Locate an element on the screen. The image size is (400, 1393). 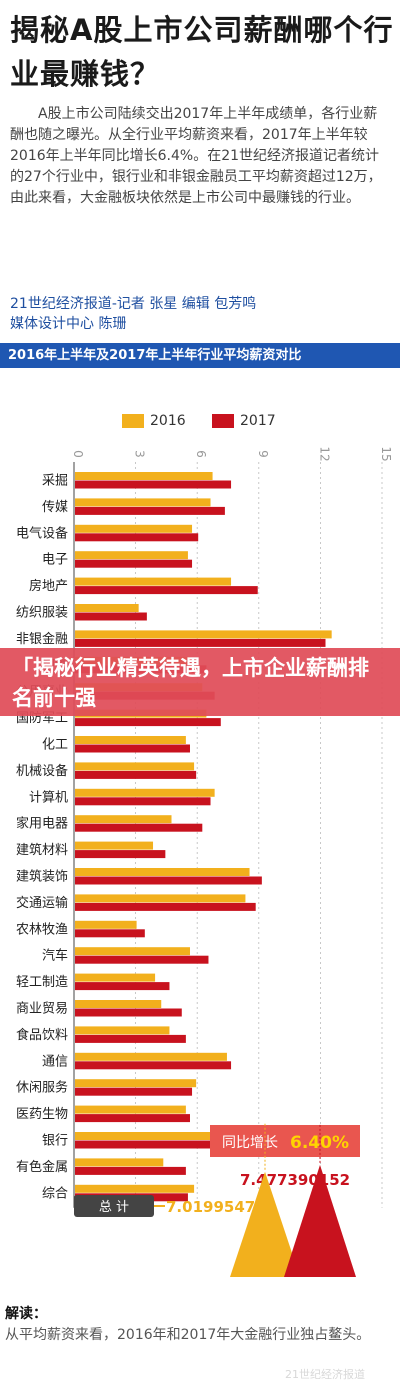
category-label: 非银金融 is located at coordinates (42, 639).